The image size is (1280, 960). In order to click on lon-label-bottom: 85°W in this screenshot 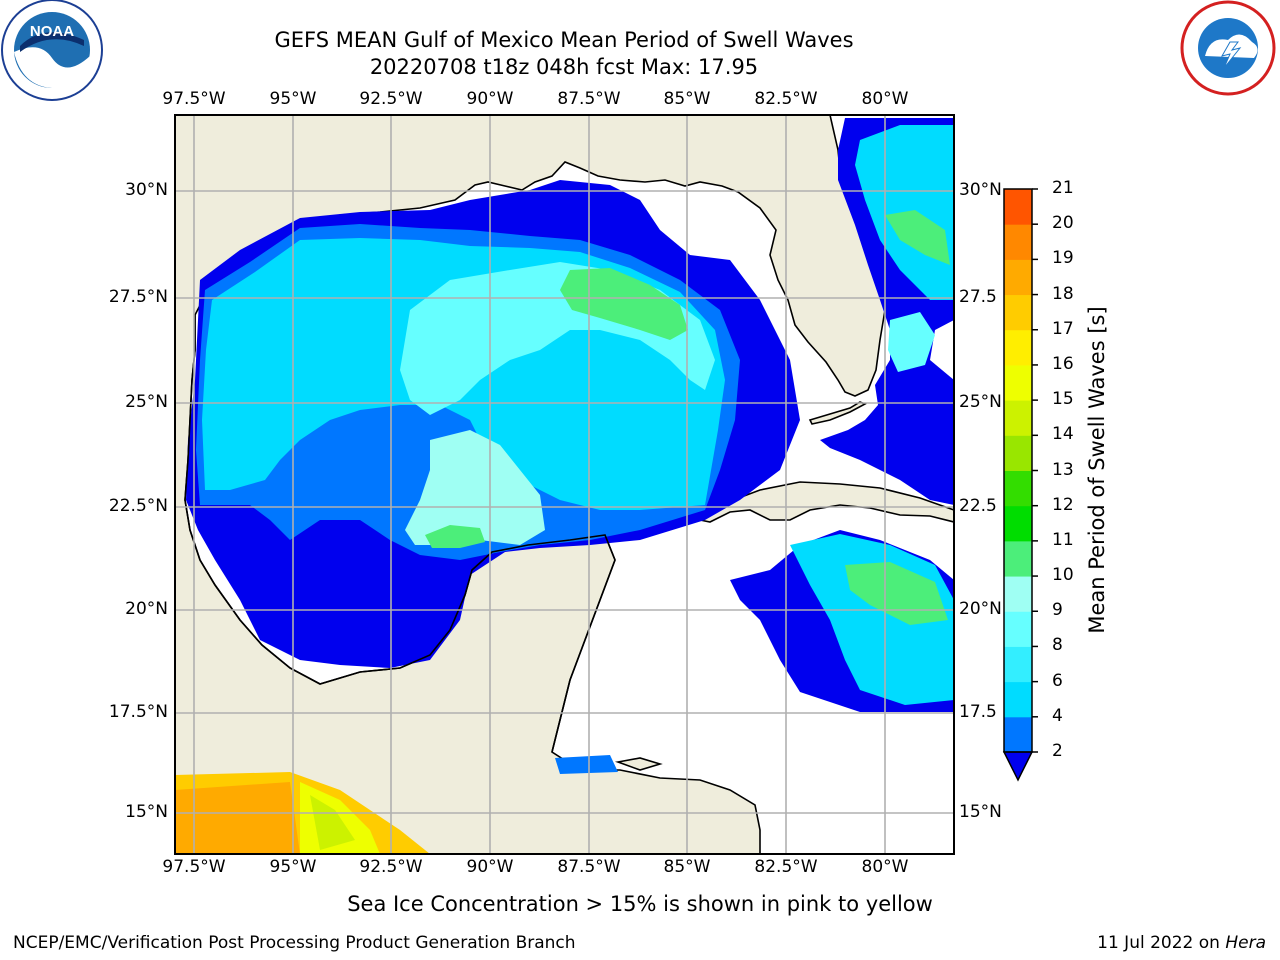, I will do `click(687, 867)`.